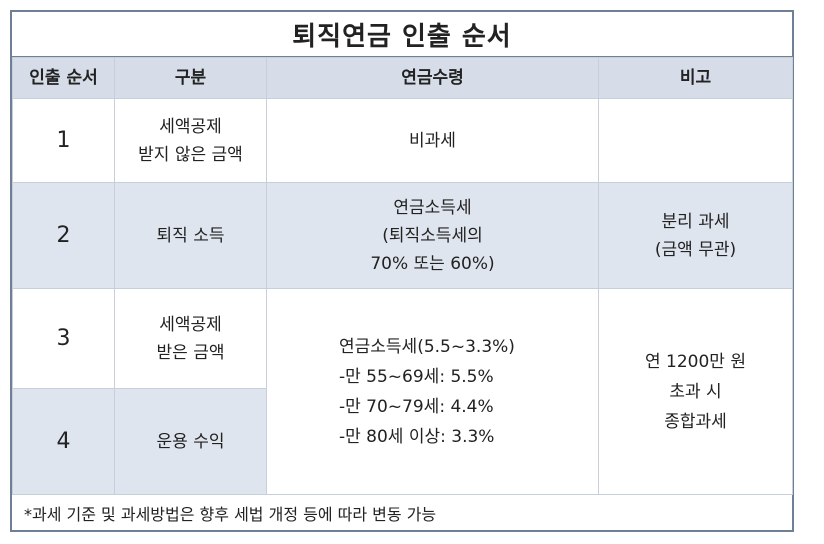  Describe the element at coordinates (695, 140) in the screenshot. I see `note-cell` at that location.